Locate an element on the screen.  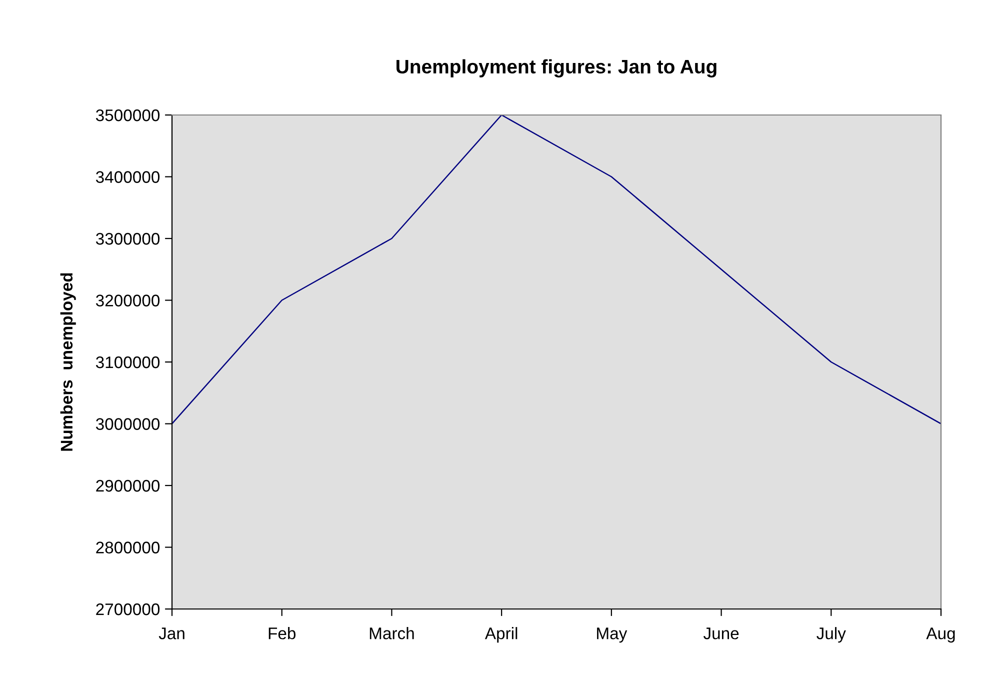
x-tick-label: May is located at coordinates (612, 635).